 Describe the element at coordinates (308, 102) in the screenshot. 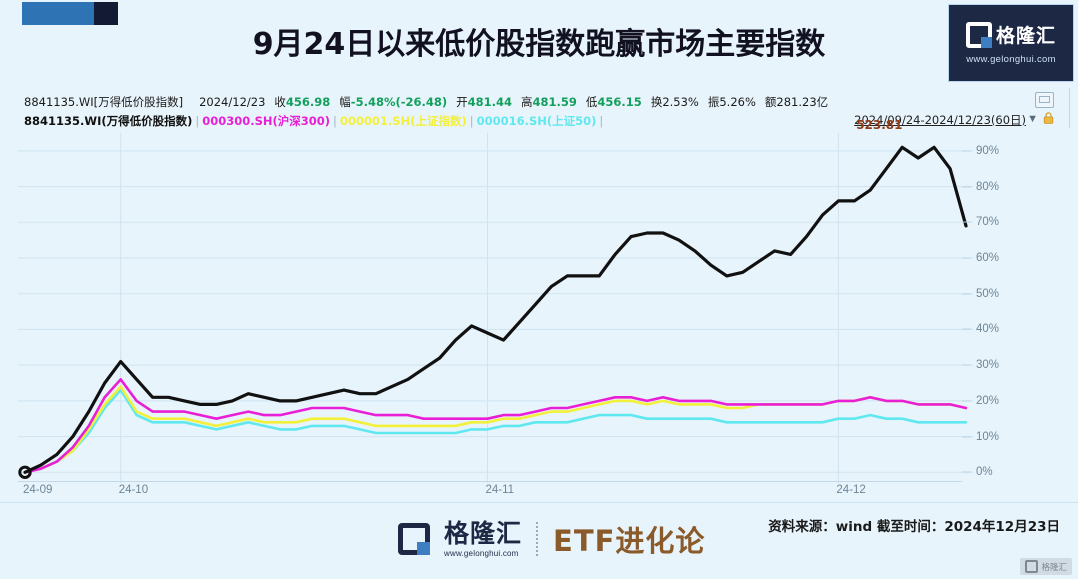

I see `quote-close-value: 456.98` at that location.